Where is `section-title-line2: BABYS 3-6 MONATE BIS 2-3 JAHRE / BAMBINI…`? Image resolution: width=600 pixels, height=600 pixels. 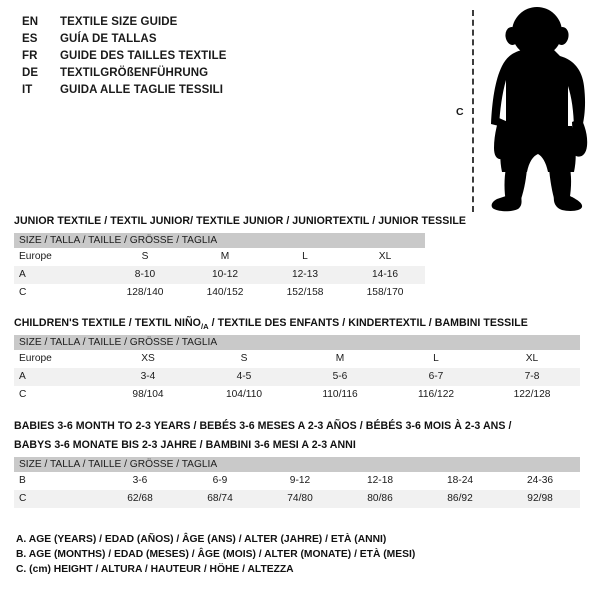
section-title-line2: BABYS 3-6 MONATE BIS 2-3 JAHRE / BAMBINI… is located at coordinates (185, 445).